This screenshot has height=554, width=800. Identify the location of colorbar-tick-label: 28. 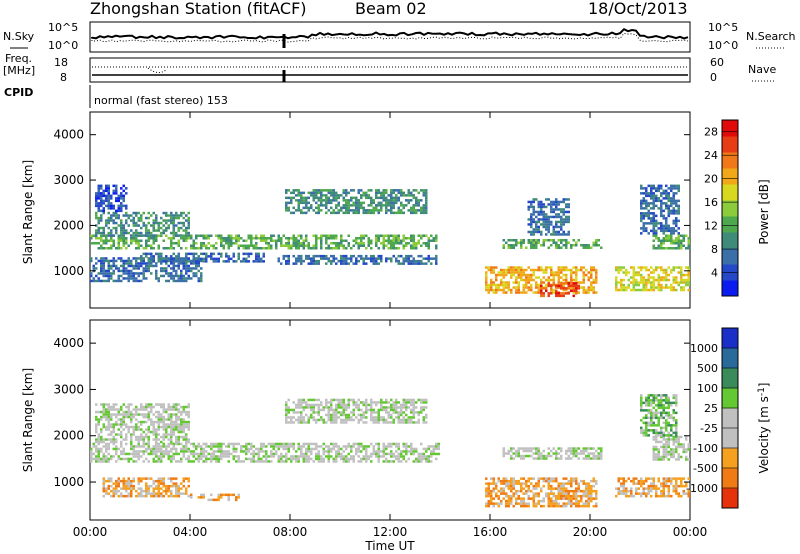
(711, 132).